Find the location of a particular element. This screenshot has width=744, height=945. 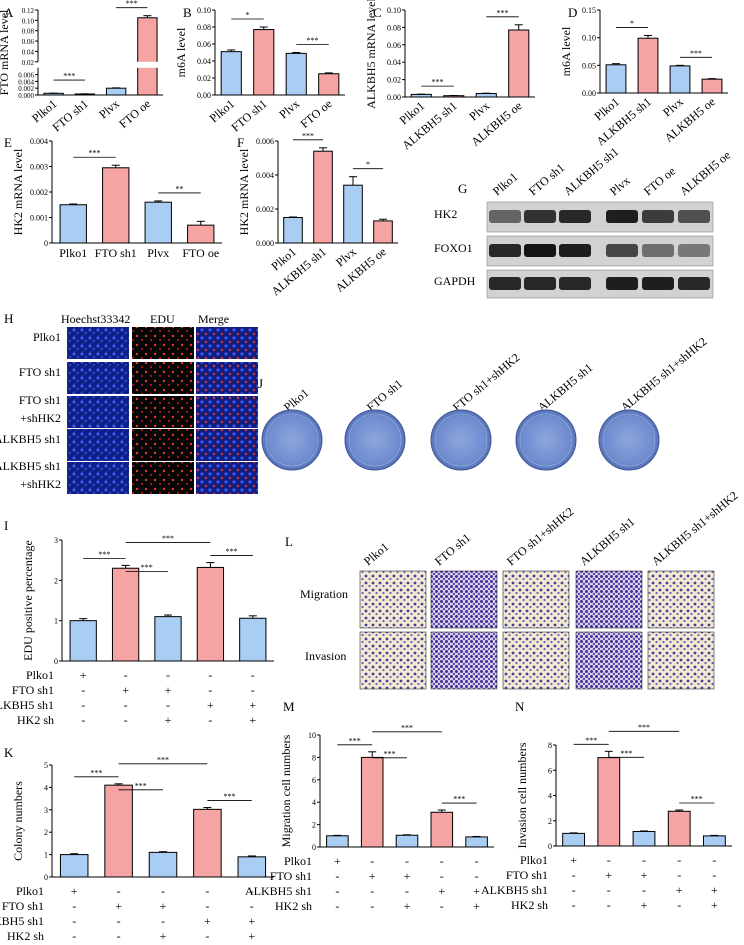

colony-dish-rim is located at coordinates (629, 440).